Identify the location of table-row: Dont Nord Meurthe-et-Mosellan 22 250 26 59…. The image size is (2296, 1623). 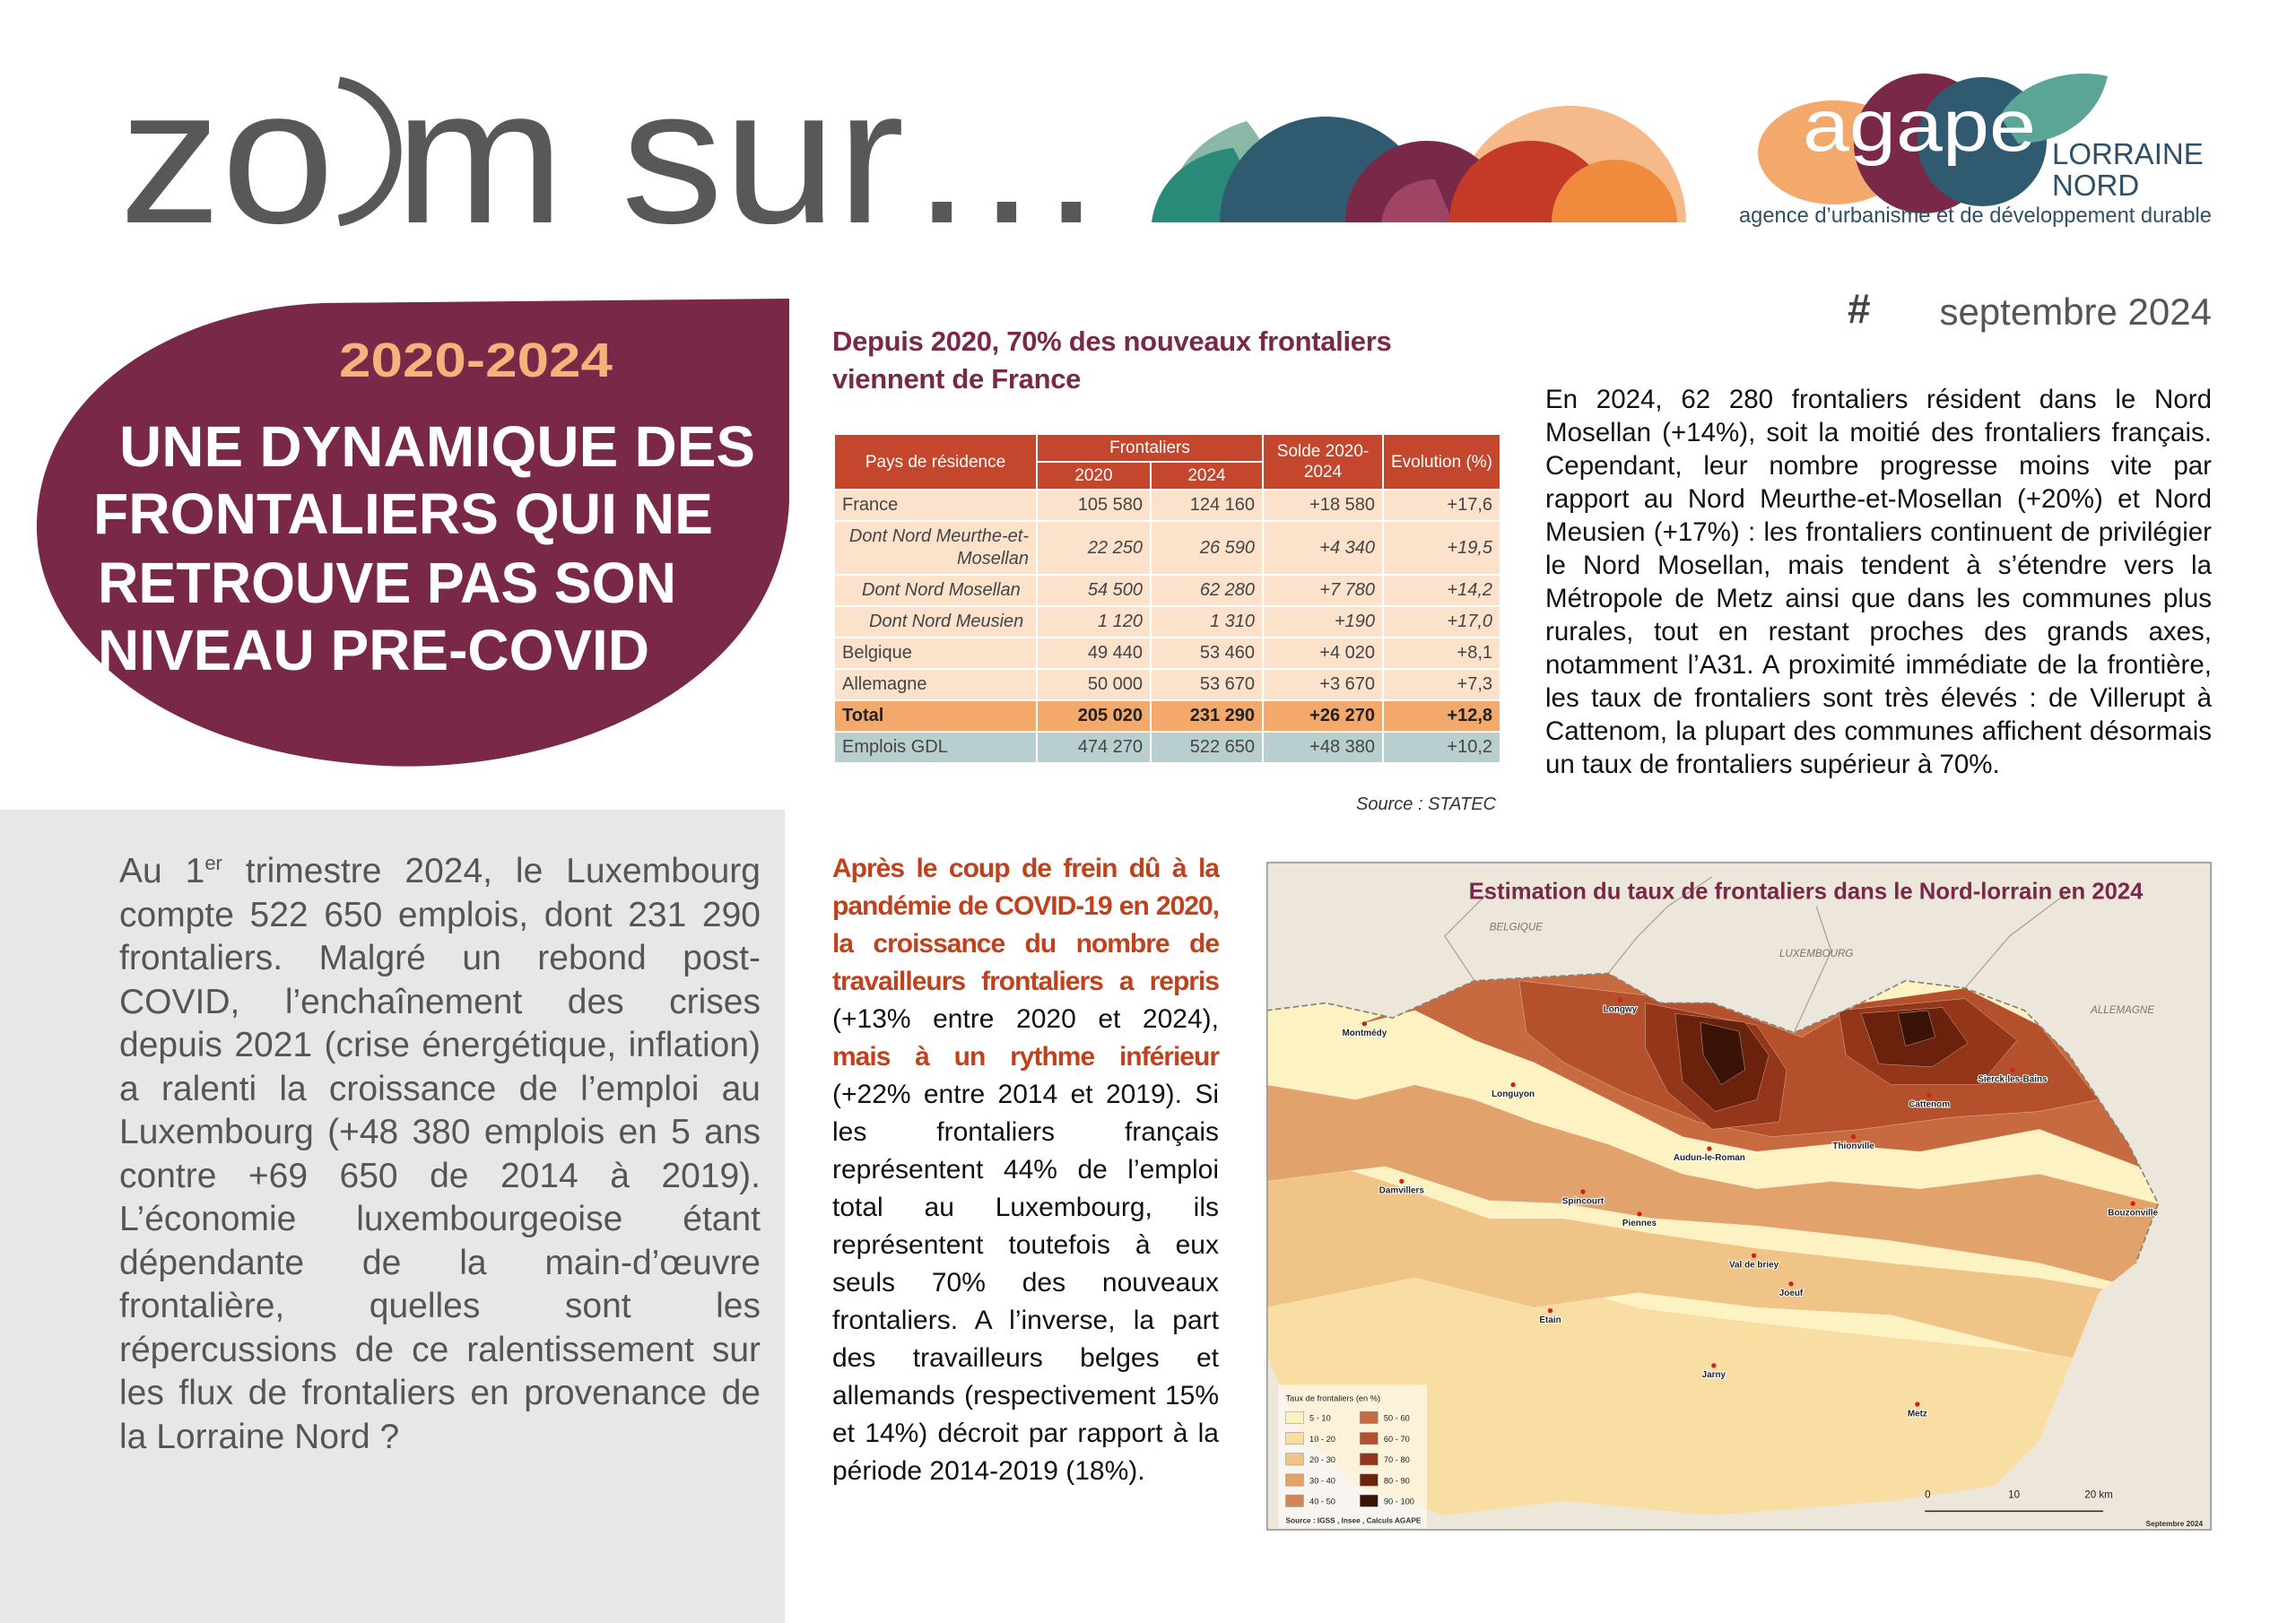
(1167, 548).